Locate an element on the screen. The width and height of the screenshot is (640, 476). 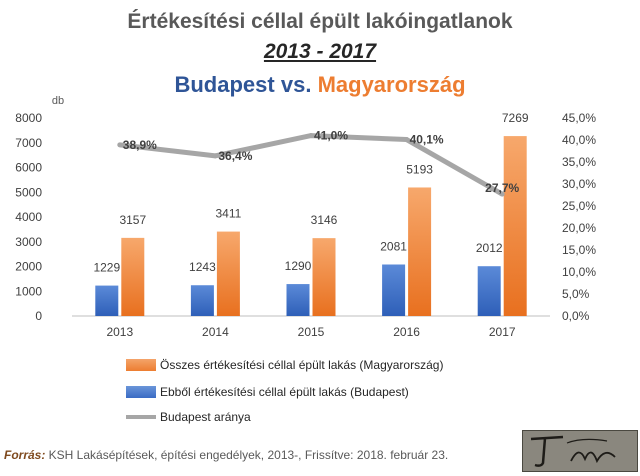
y2-tick-label: 45,0% is located at coordinates (579, 118).